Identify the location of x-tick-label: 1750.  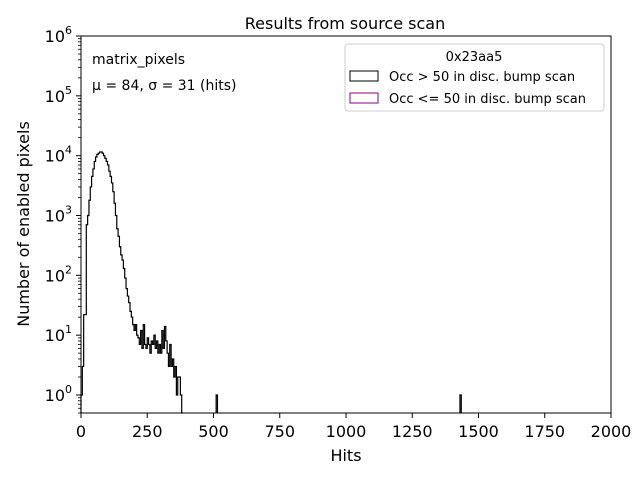
(544, 431).